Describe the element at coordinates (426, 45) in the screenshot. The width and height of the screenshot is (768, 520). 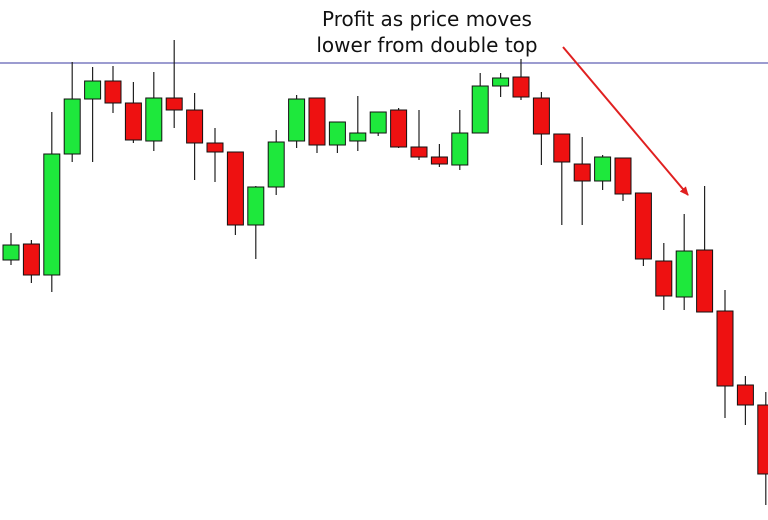
I see `annotation: lower from double top` at that location.